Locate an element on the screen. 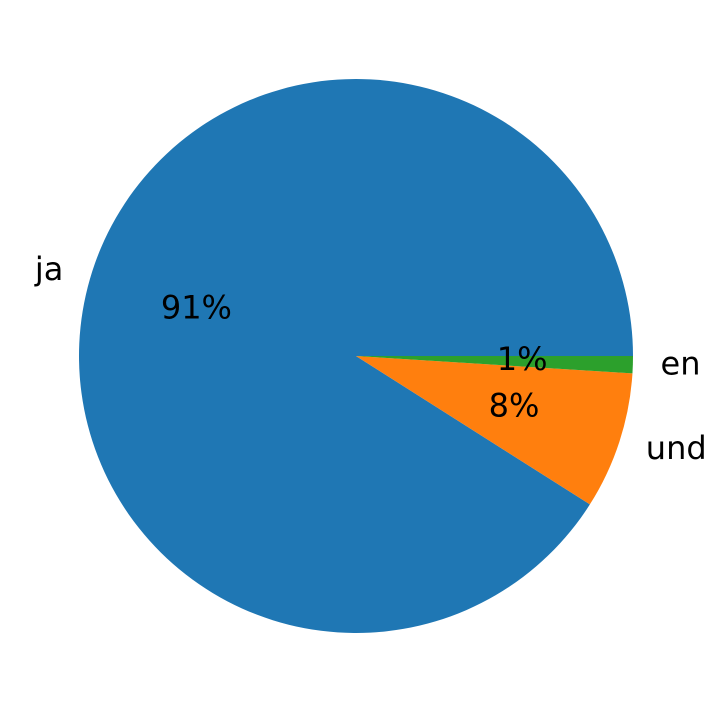  percent-label: 8% is located at coordinates (514, 405).